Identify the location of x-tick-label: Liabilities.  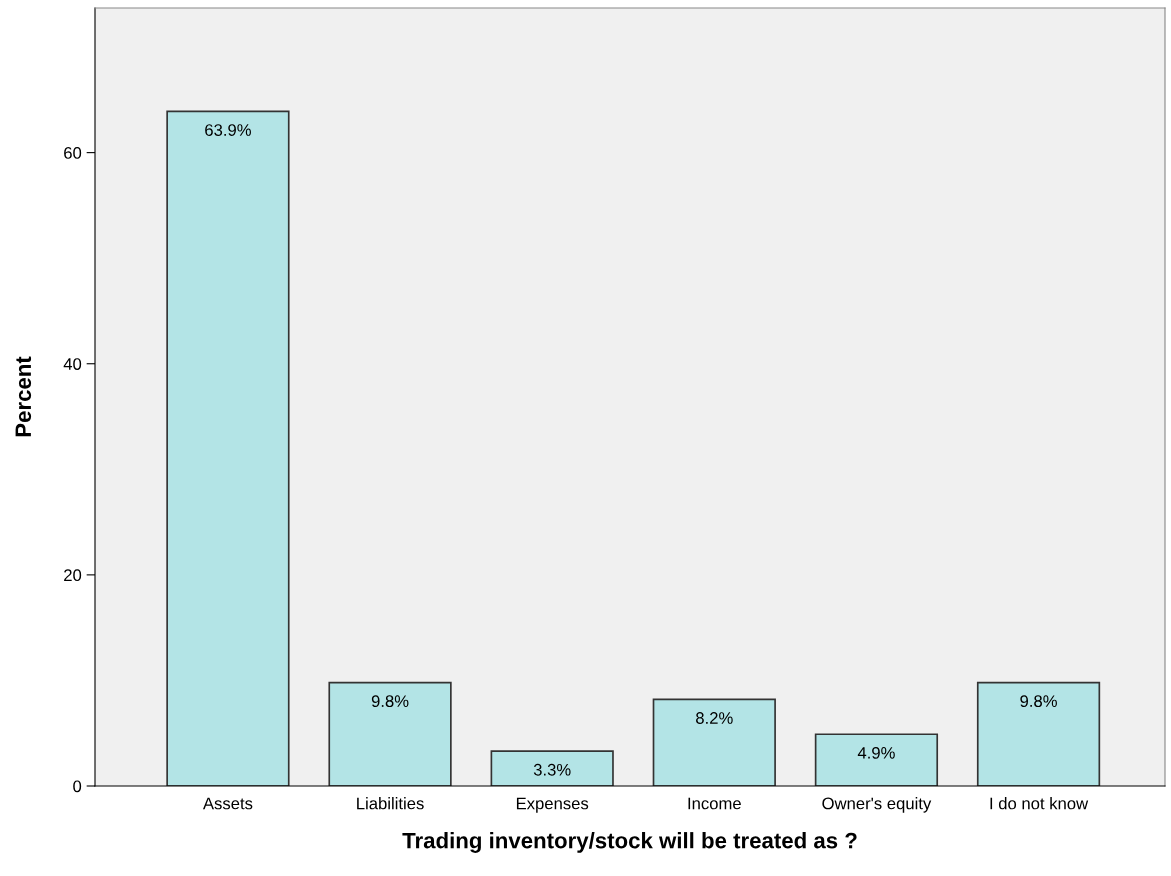
(390, 803).